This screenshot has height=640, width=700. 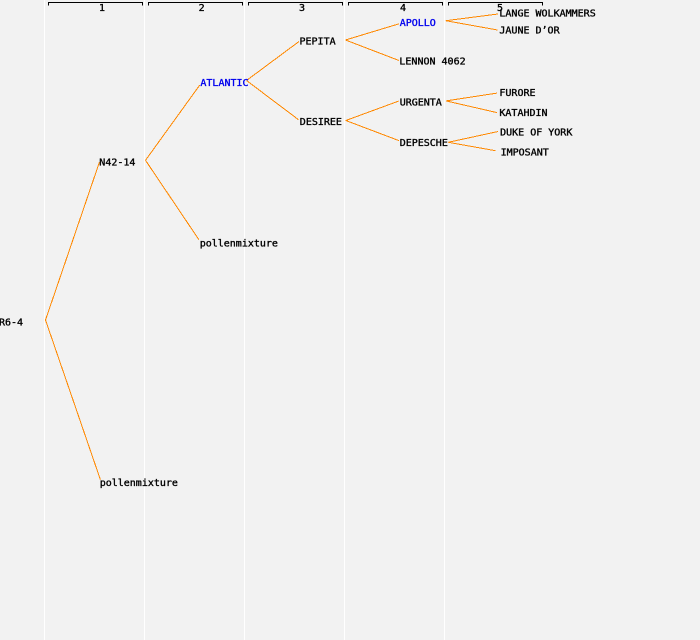 What do you see at coordinates (372, 32) in the screenshot?
I see `edge-pepita-apollo` at bounding box center [372, 32].